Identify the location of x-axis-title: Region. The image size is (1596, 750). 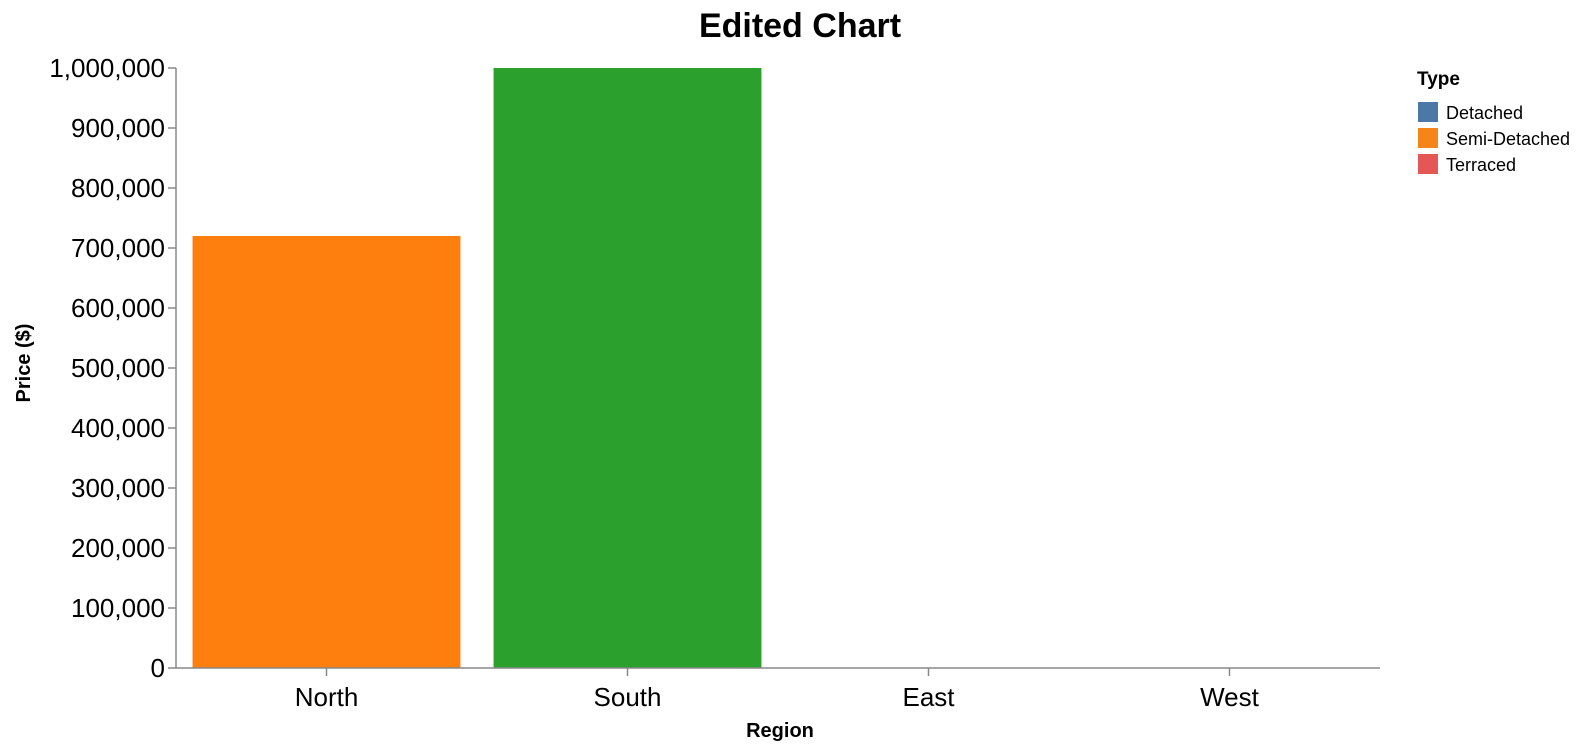
(780, 731).